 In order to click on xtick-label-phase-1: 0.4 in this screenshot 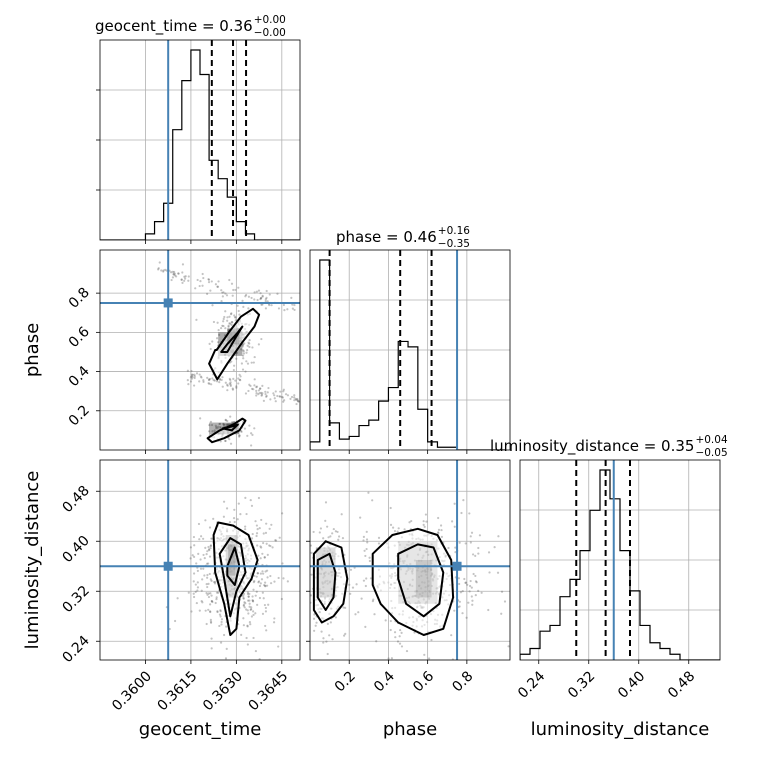, I will do `click(384, 681)`.